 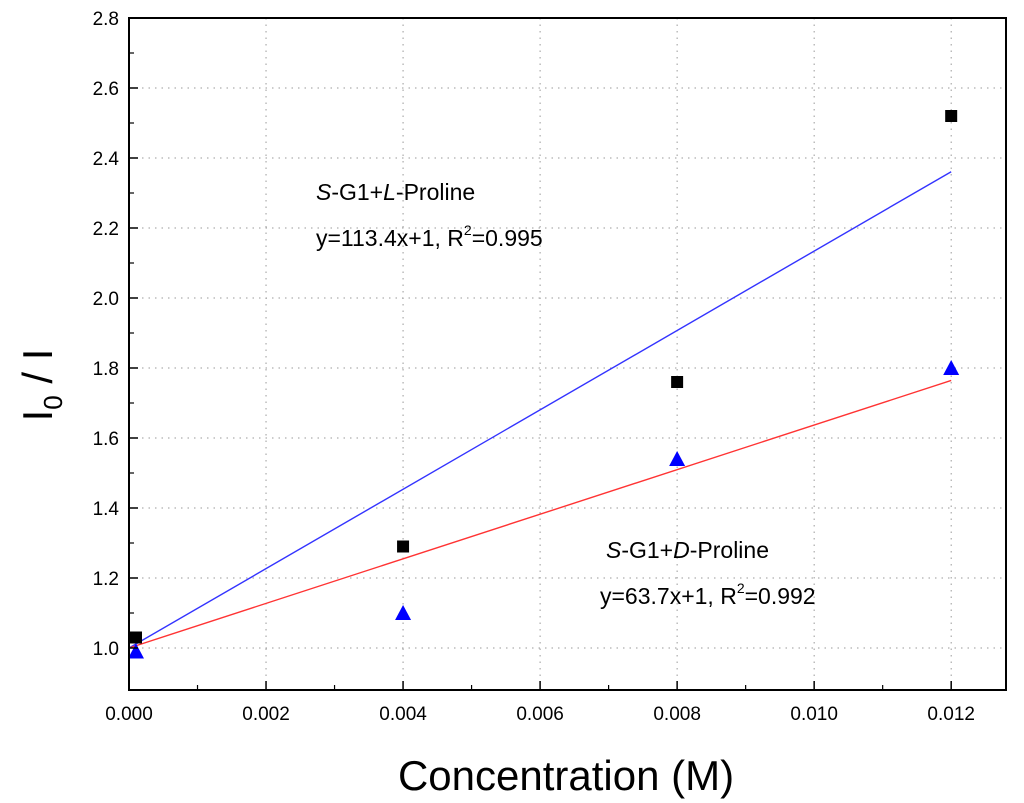 I want to click on annotation-l-proline-equation: y=113.4x+1, R2=0.995, so click(x=429, y=236).